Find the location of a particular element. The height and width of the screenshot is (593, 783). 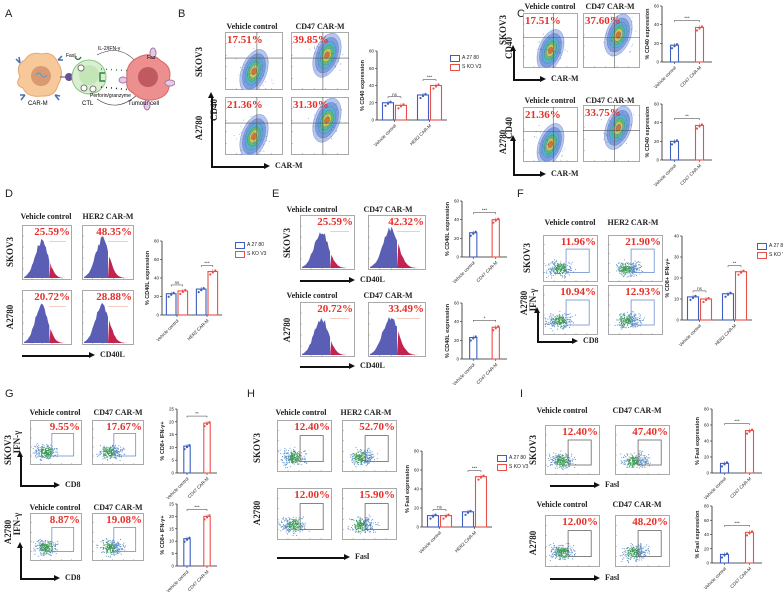

percent-positive-label: 17.51% is located at coordinates (245, 40).